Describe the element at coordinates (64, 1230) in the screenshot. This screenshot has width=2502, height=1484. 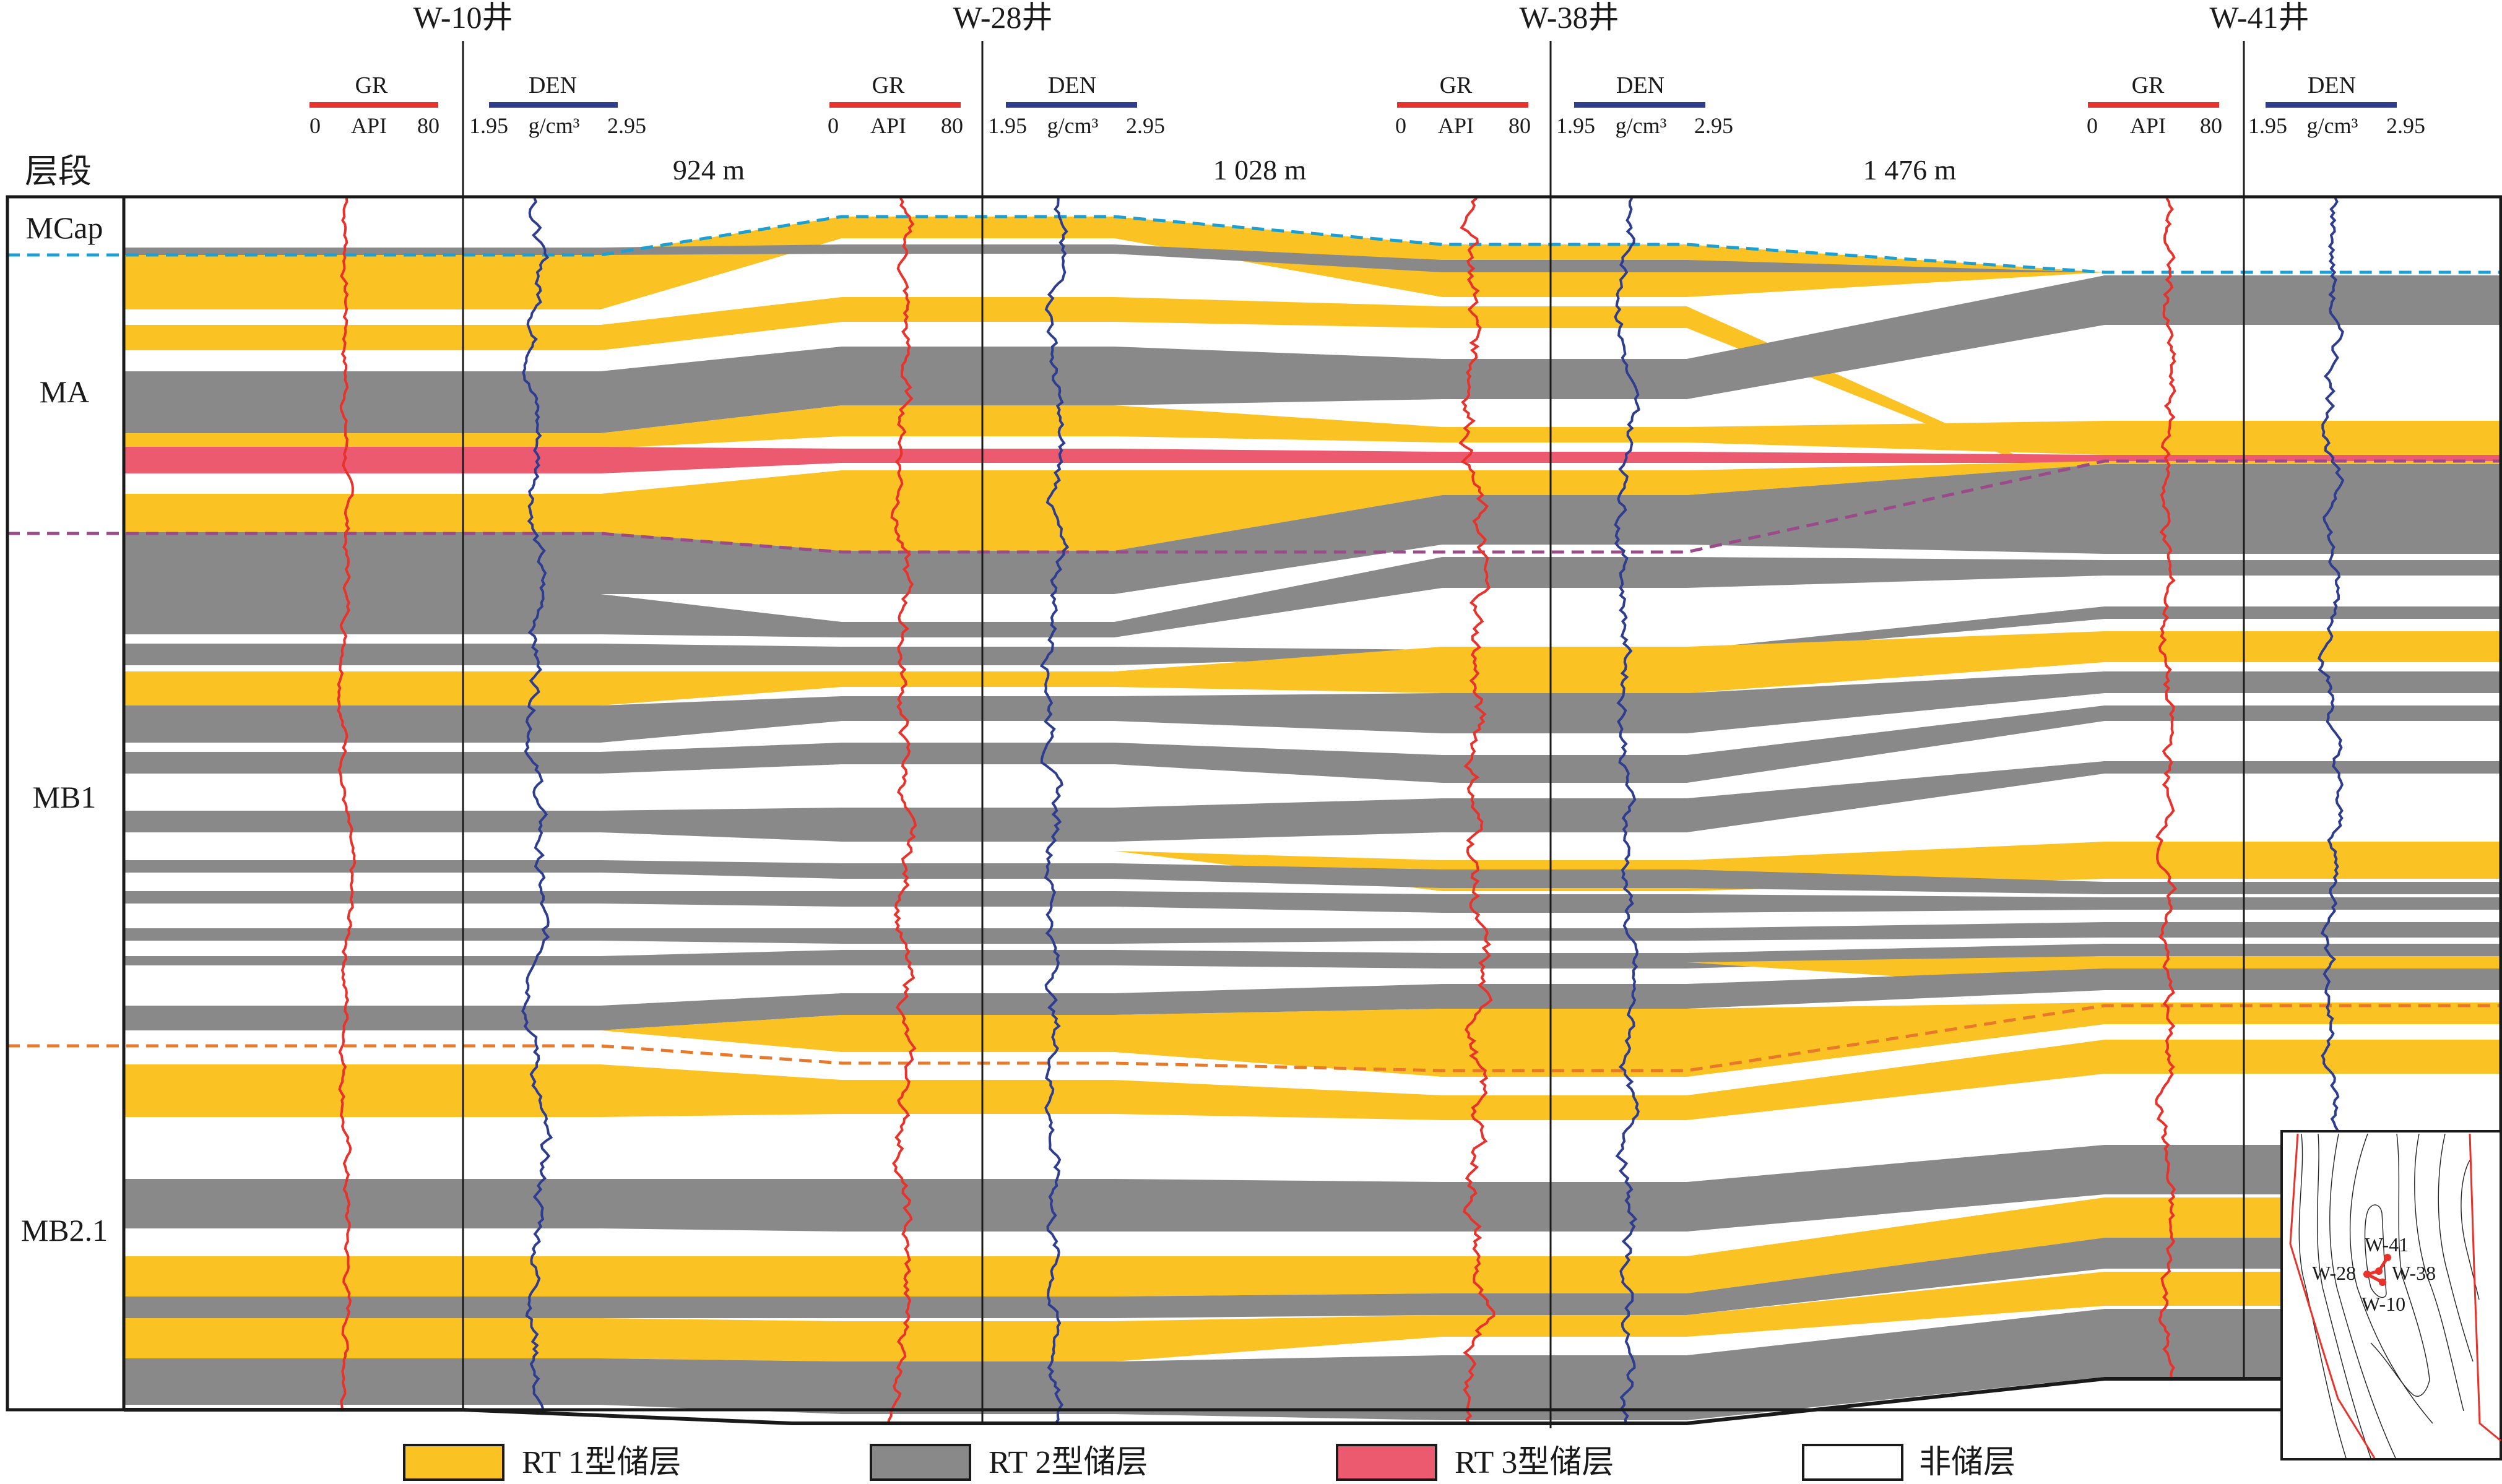
I see `zone-label-mb21: MB2.1` at that location.